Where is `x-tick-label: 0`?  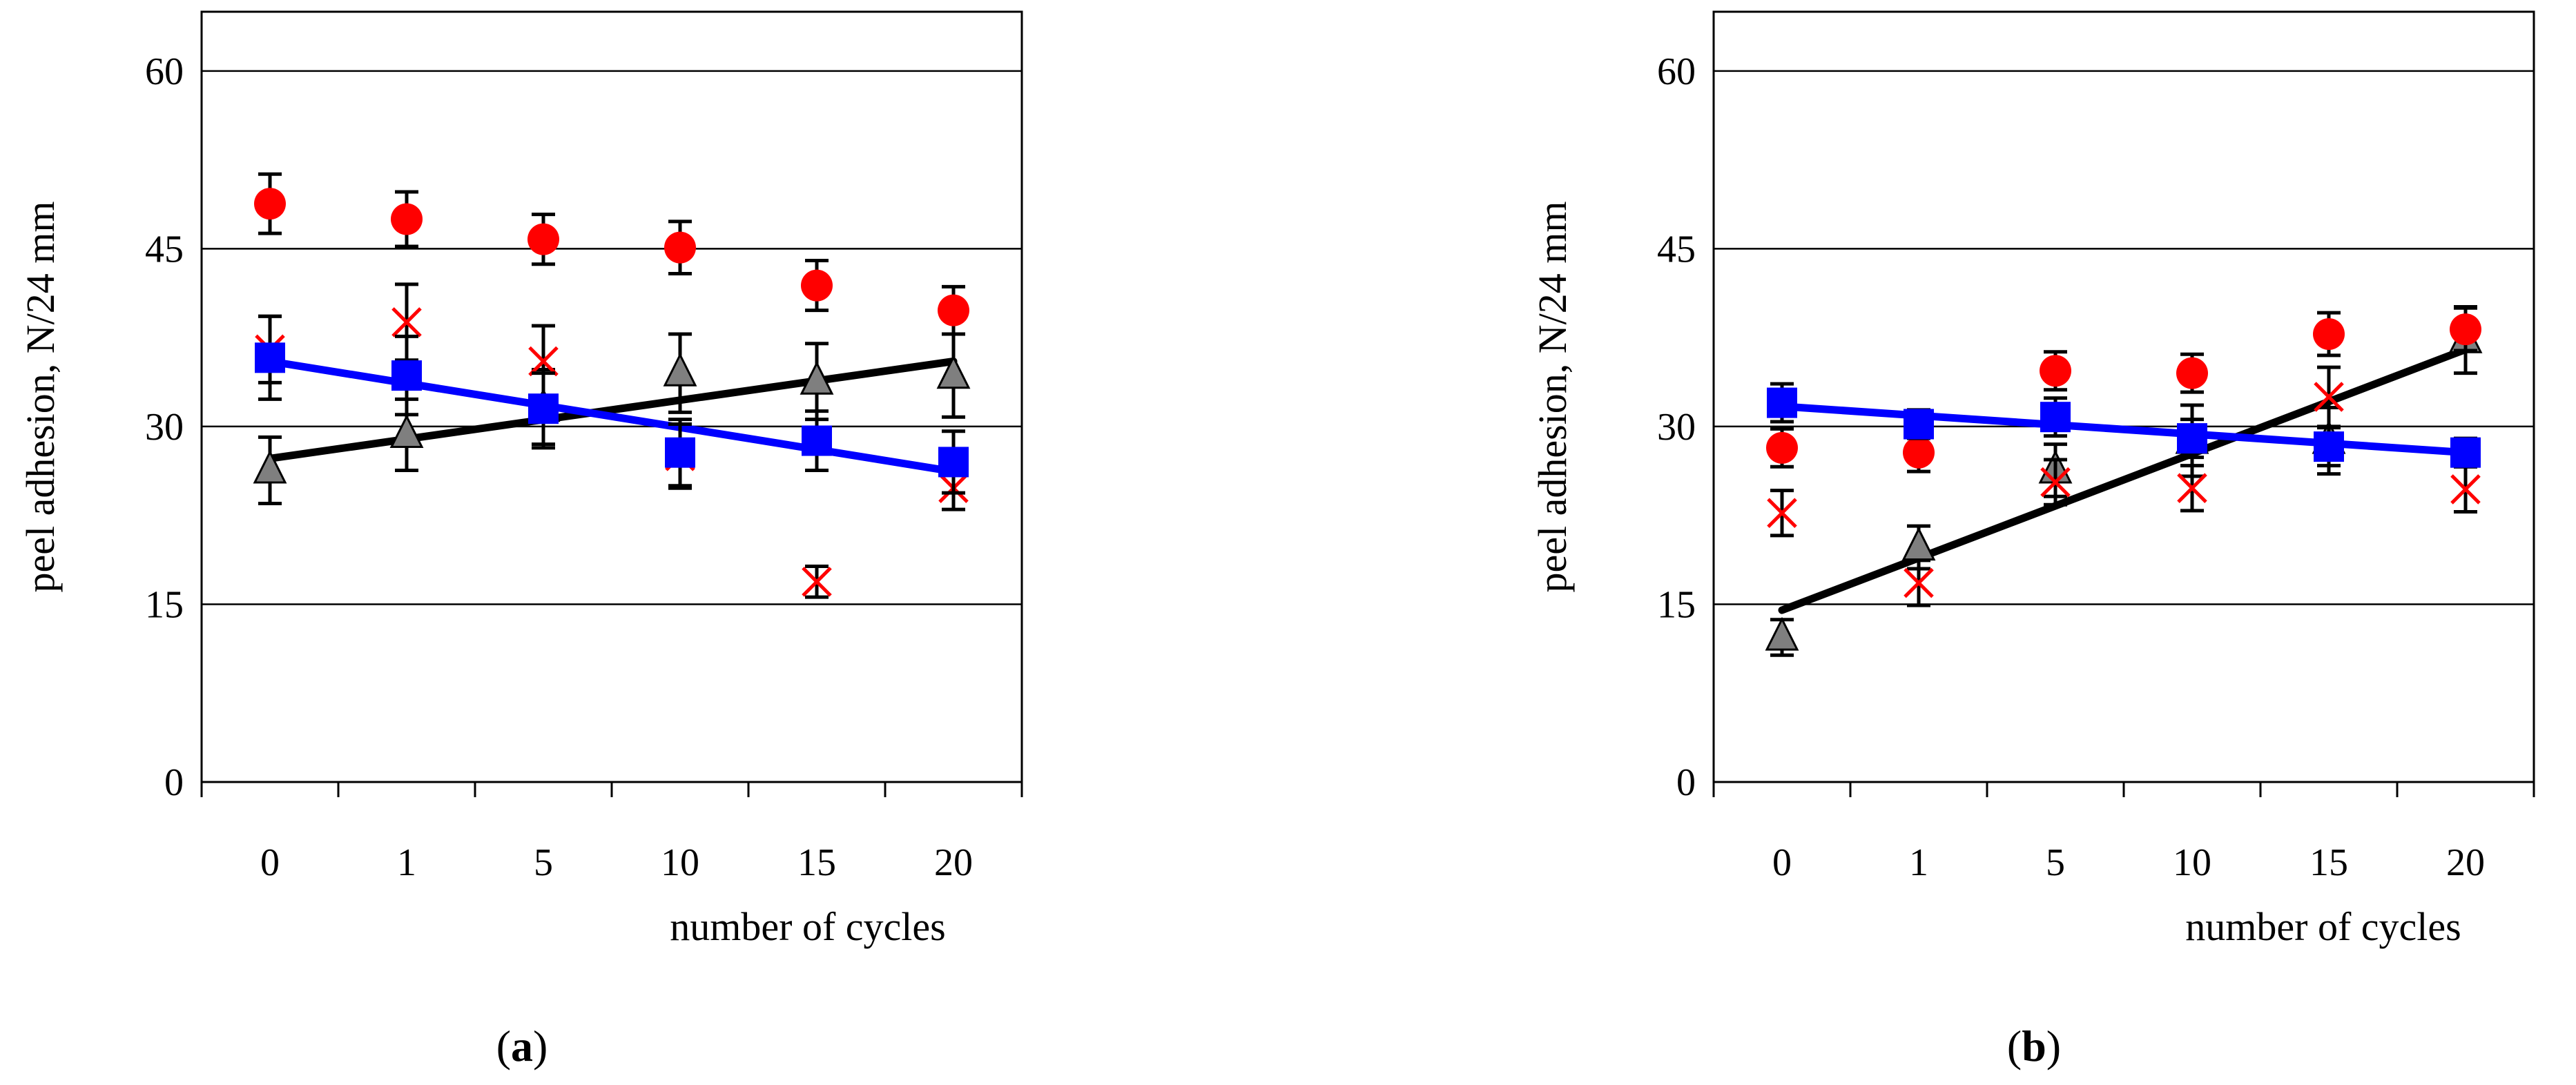
x-tick-label: 0 is located at coordinates (1782, 862).